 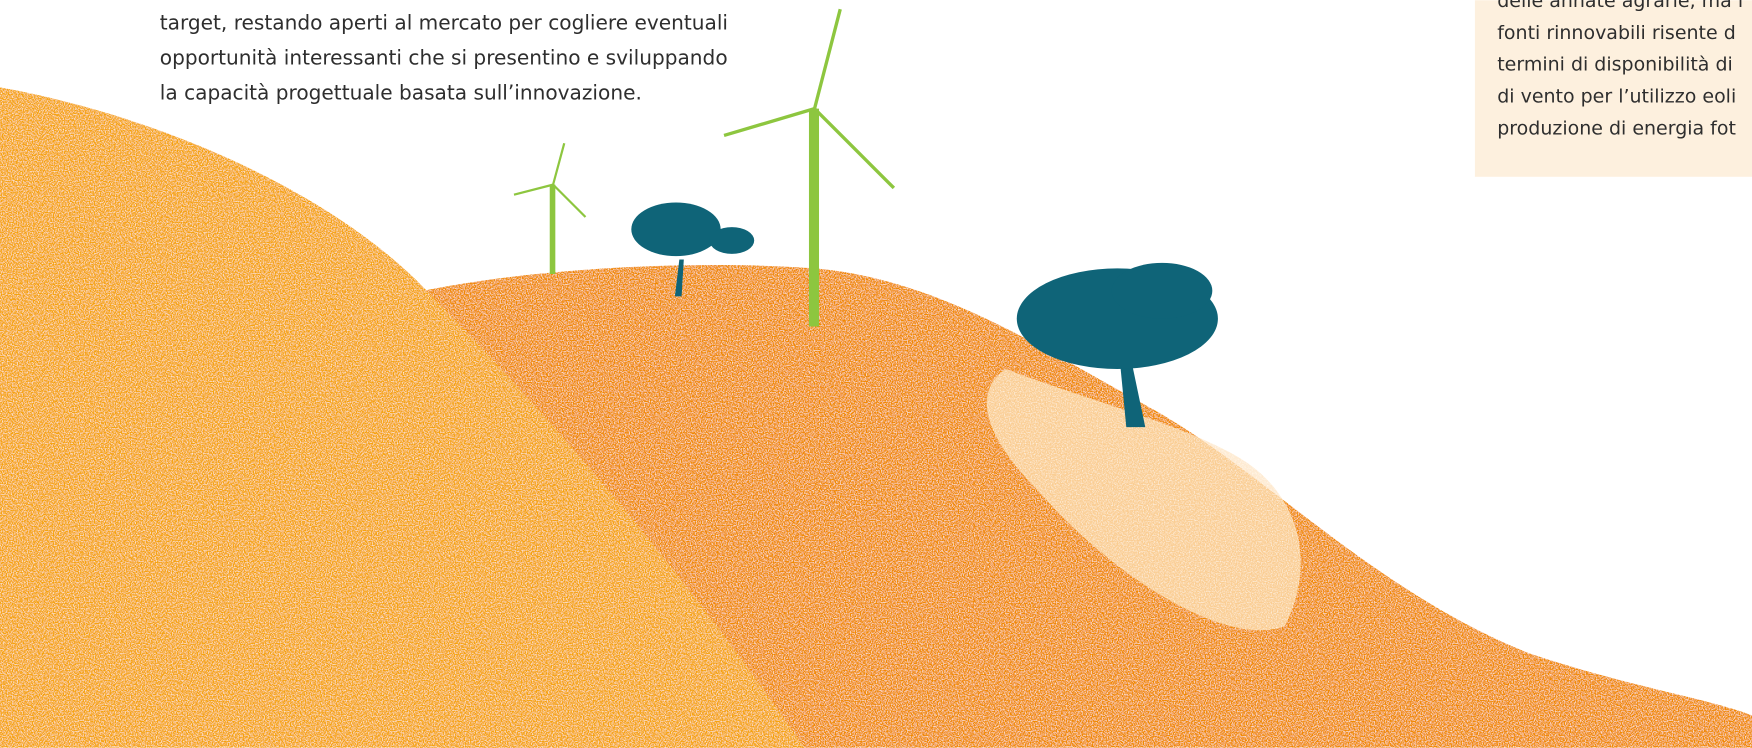 What do you see at coordinates (1117, 345) in the screenshot?
I see `tree-large` at bounding box center [1117, 345].